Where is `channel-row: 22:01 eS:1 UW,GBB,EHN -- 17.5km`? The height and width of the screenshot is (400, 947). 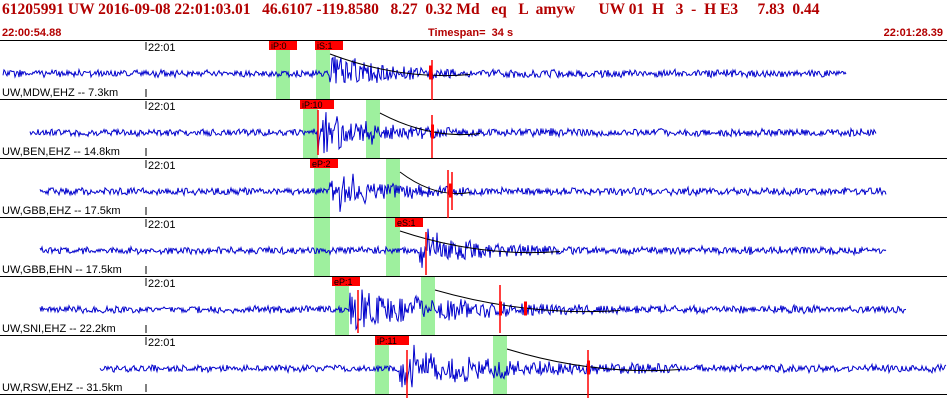 channel-row: 22:01 eS:1 UW,GBB,EHN -- 17.5km is located at coordinates (473, 247).